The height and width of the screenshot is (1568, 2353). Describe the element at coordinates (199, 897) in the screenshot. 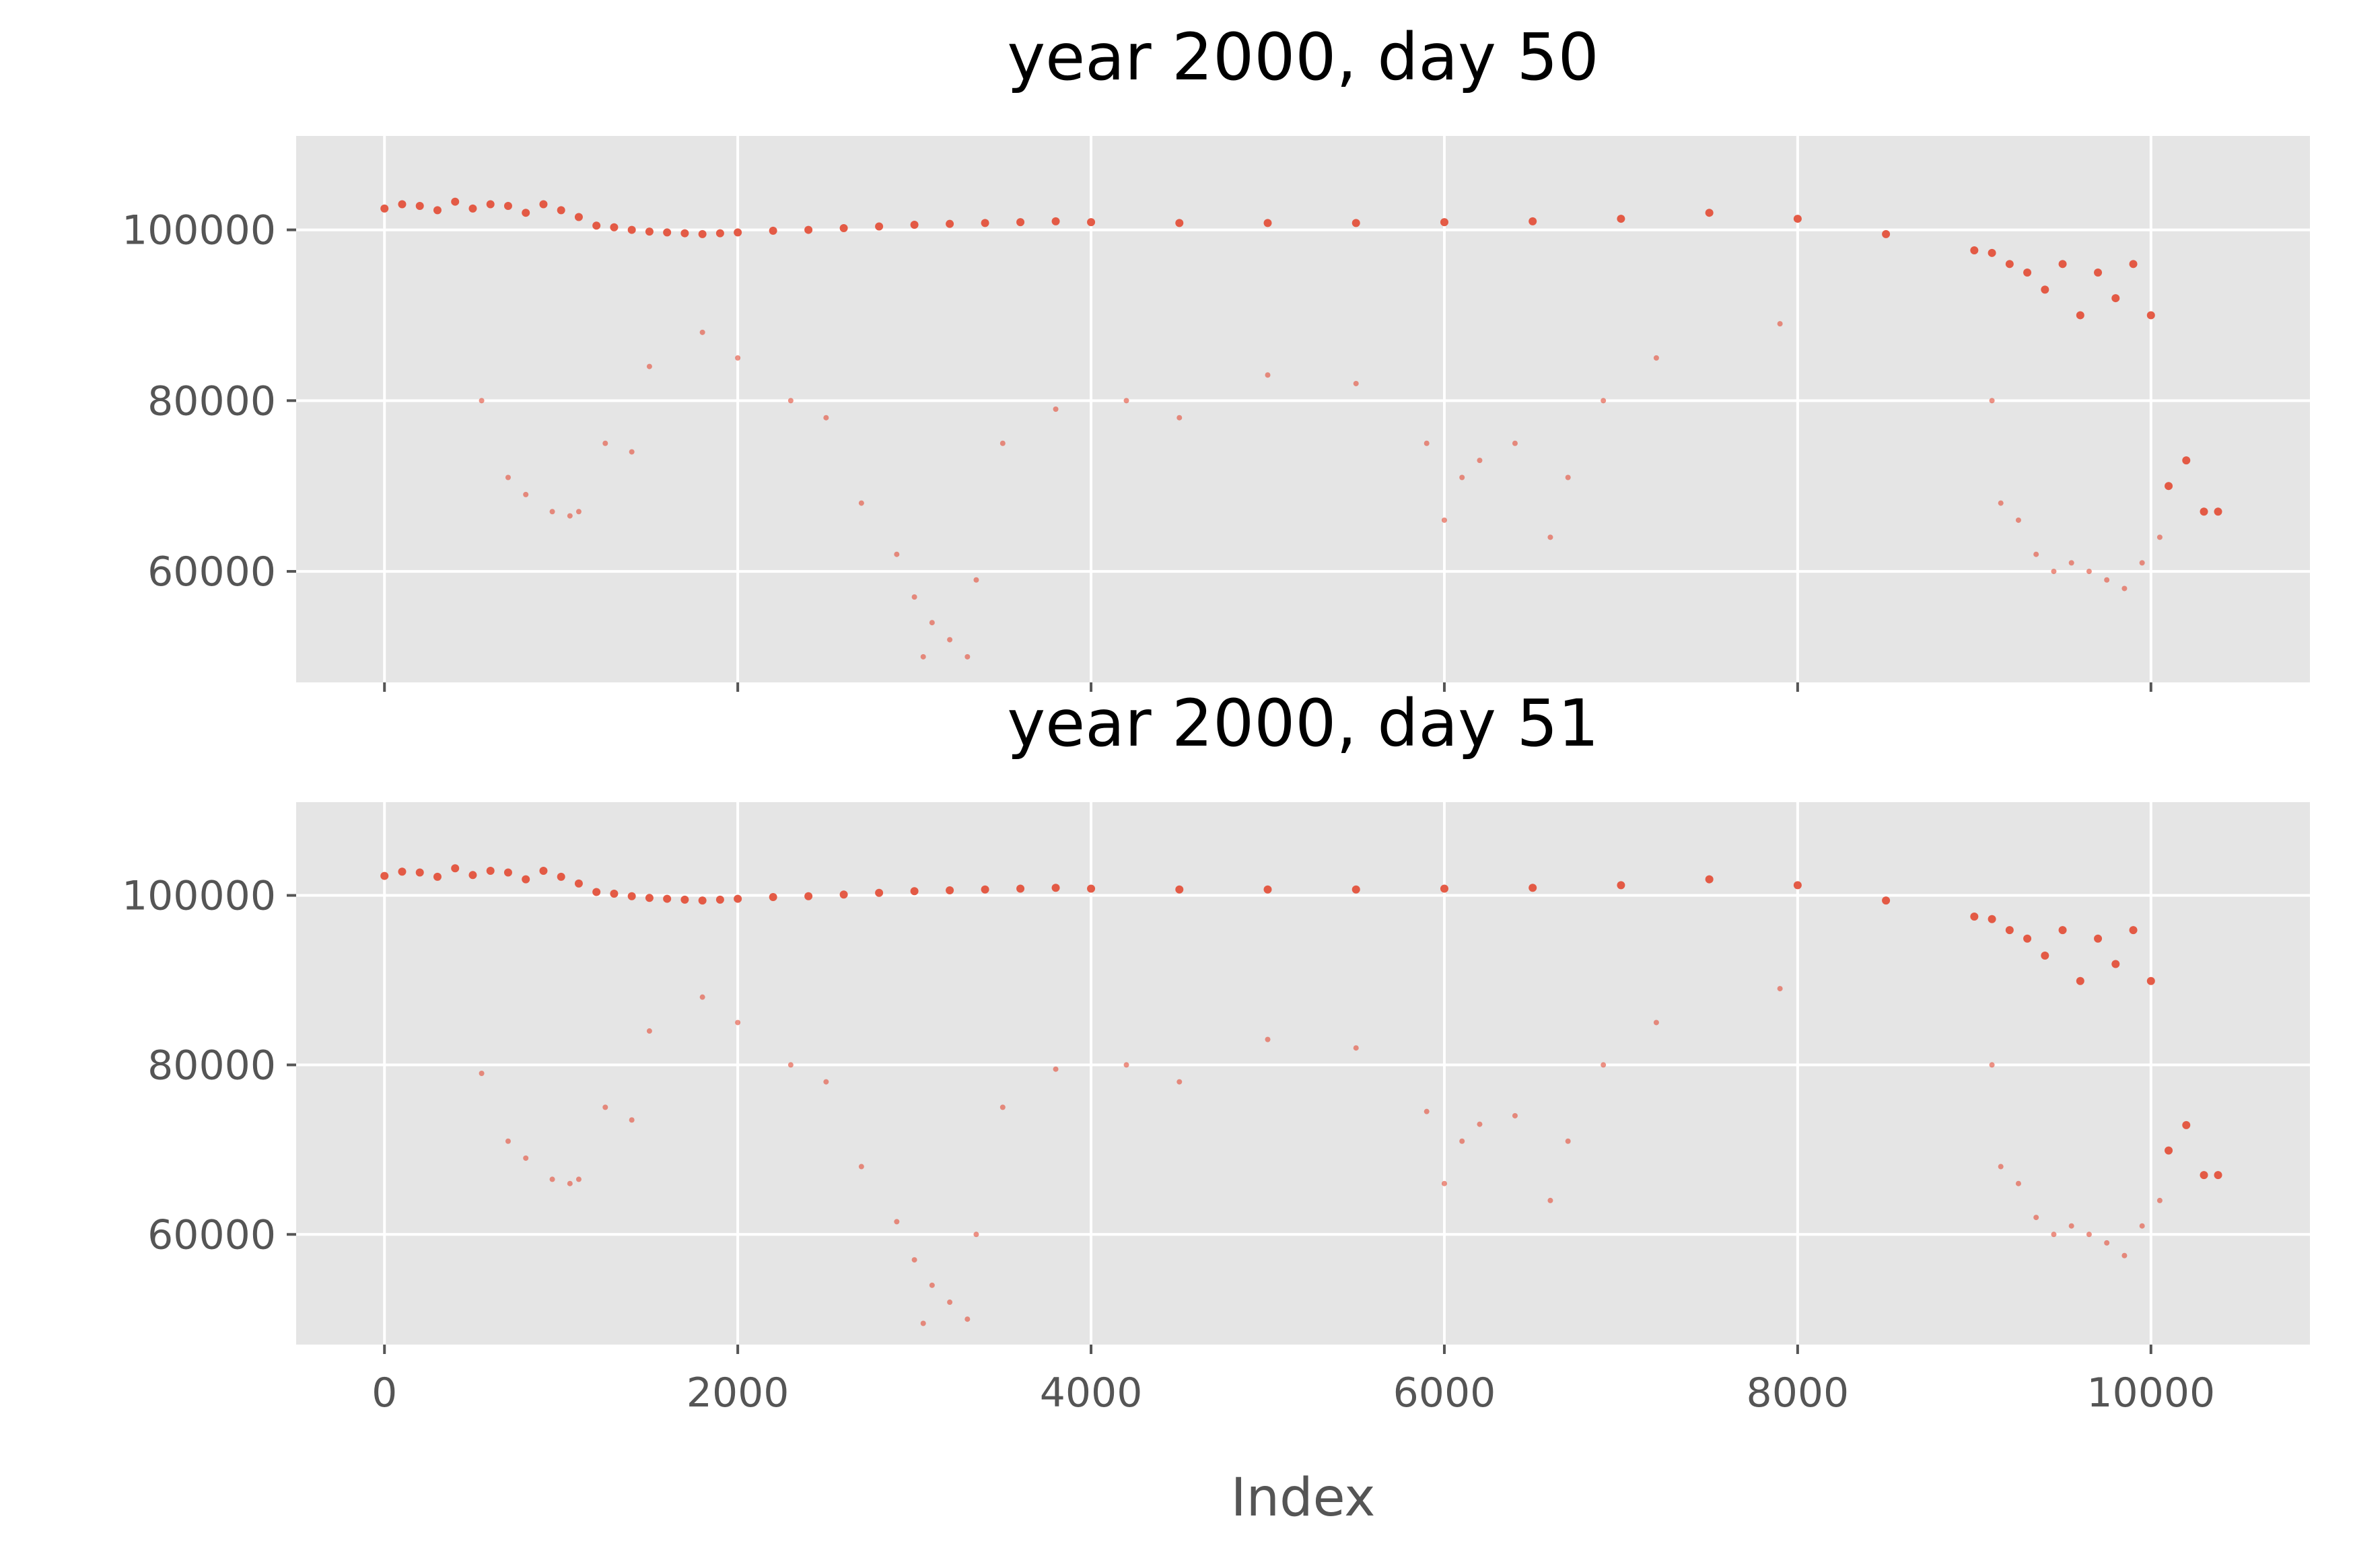

I see `y-tick-label: 100000` at that location.